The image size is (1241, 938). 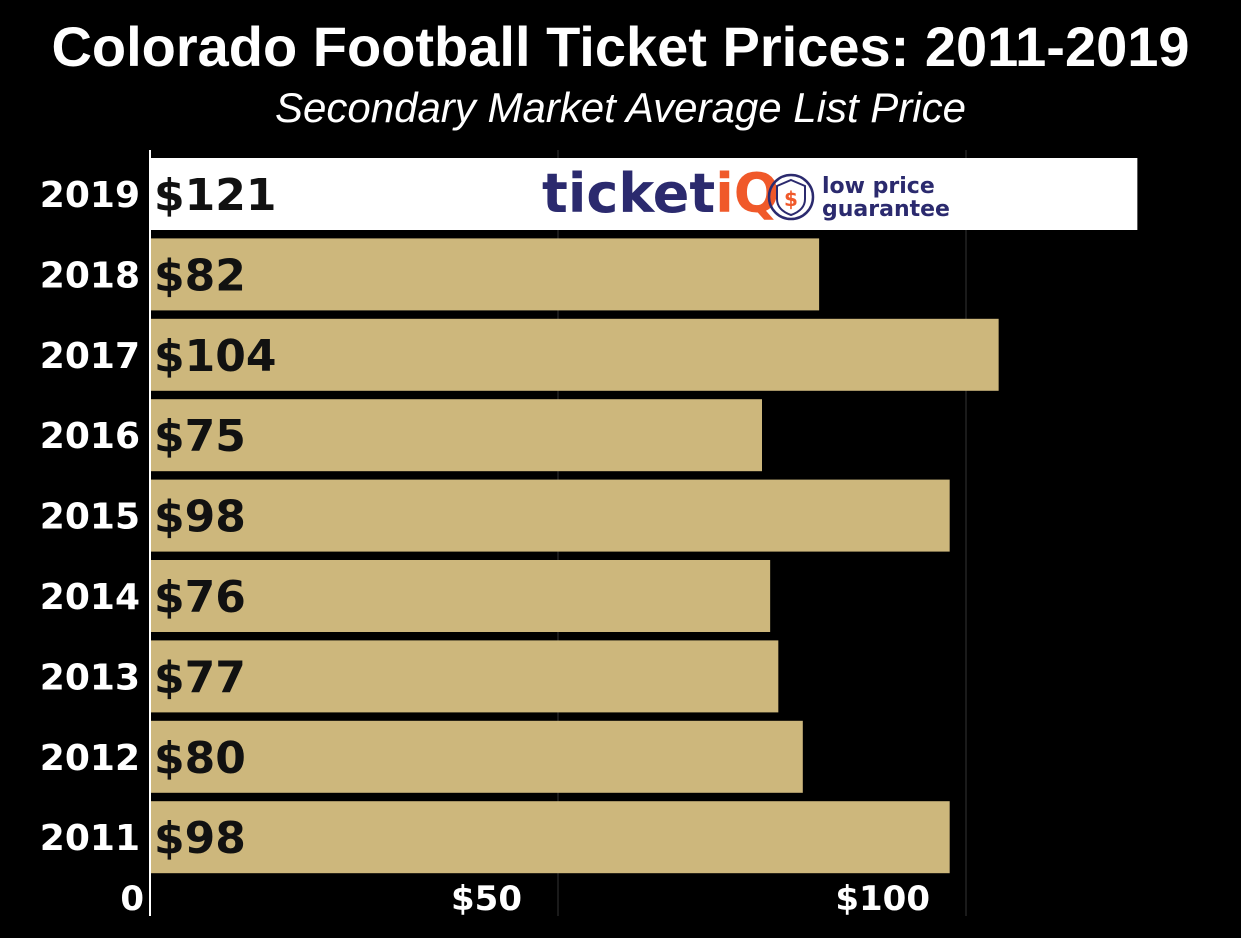 I want to click on y-tick-label-2018: 2018, so click(x=90, y=275).